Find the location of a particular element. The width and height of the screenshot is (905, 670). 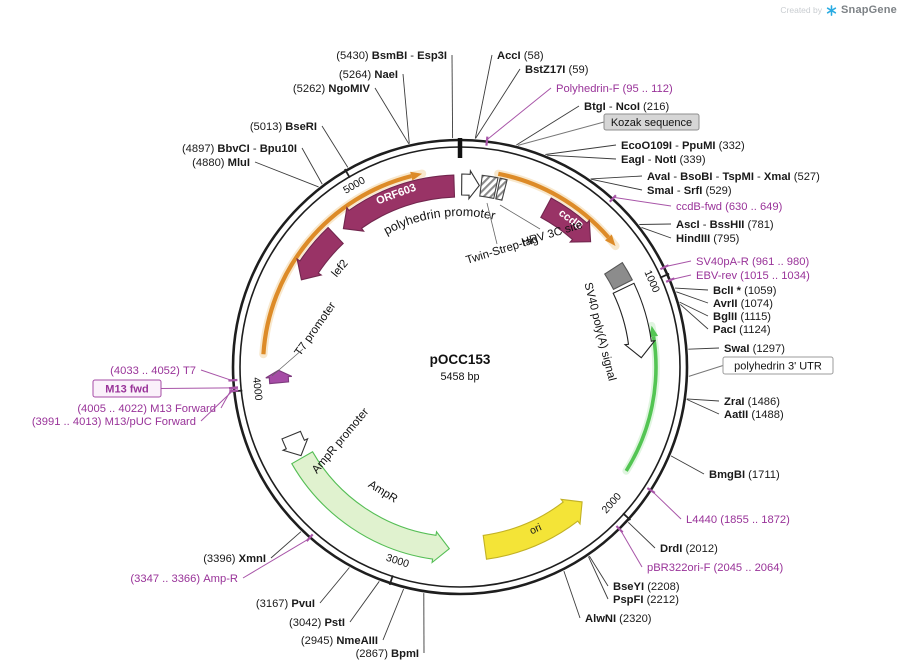

callout-BclI: BclI * (1059) is located at coordinates (725, 291).